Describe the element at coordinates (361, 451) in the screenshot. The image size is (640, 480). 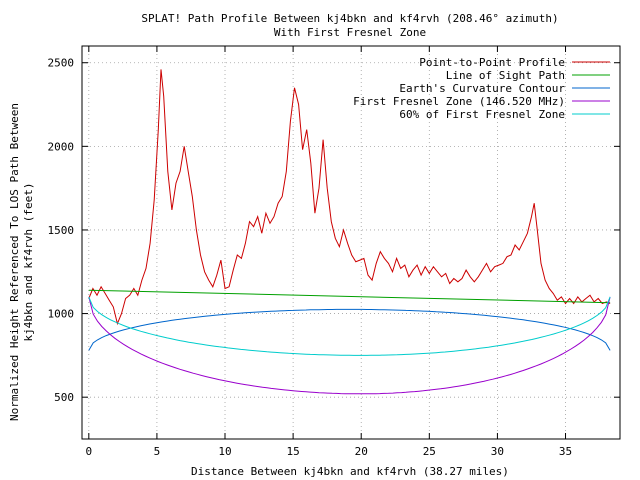
I see `x-tick-label: 20` at that location.